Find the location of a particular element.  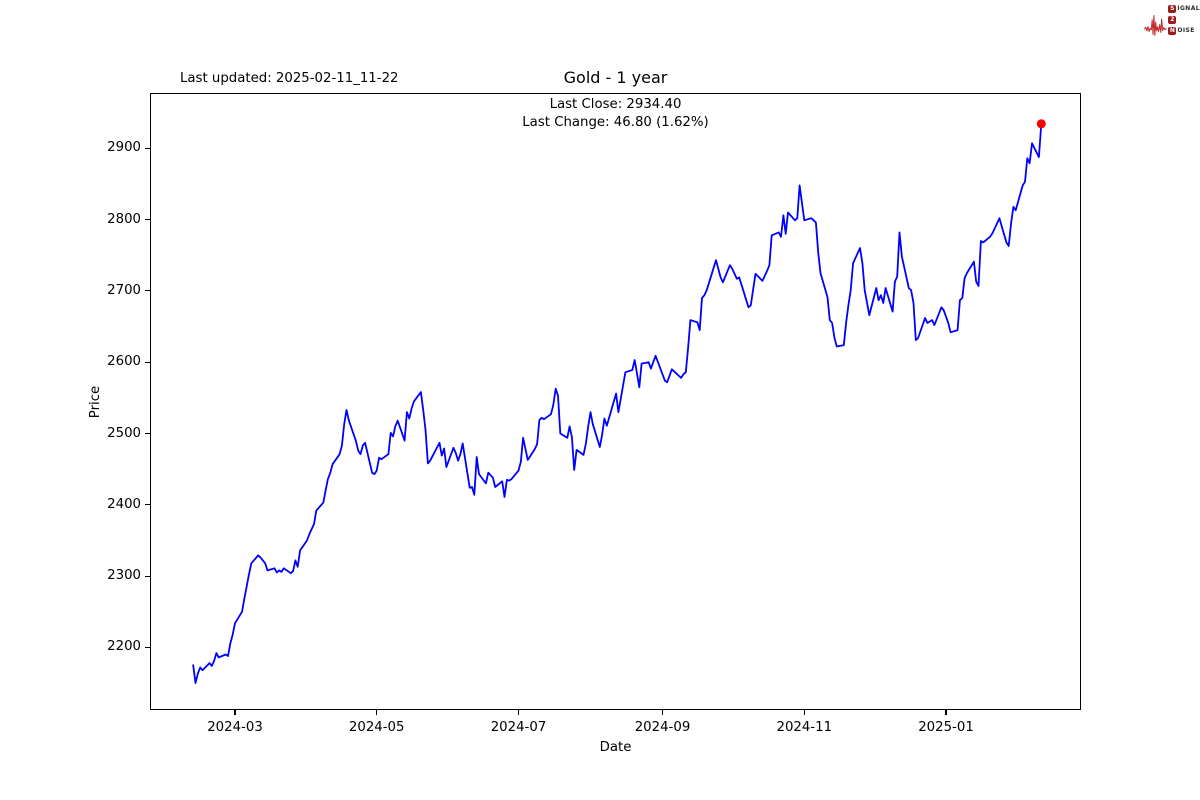

y-tick-label: 2200 is located at coordinates (124, 647).